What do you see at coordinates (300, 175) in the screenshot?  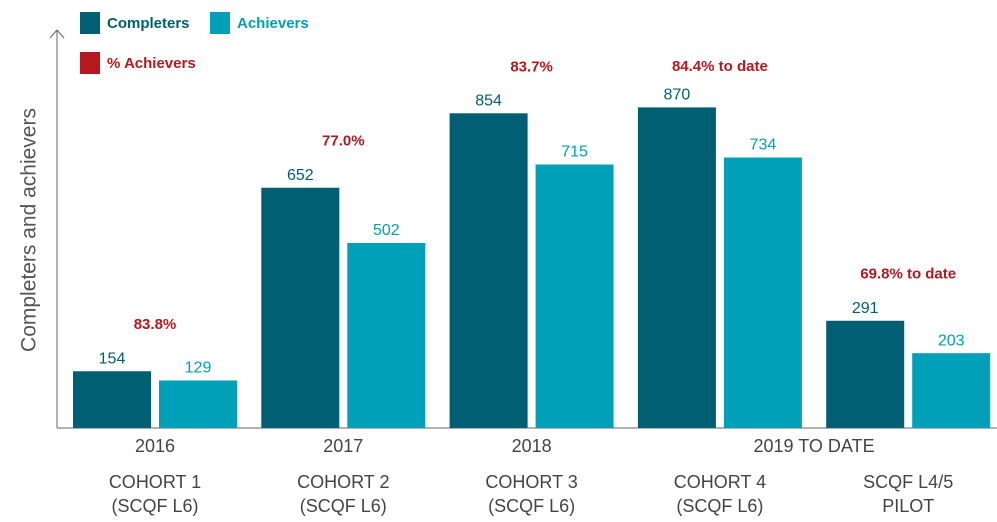 I see `value-label: 652` at bounding box center [300, 175].